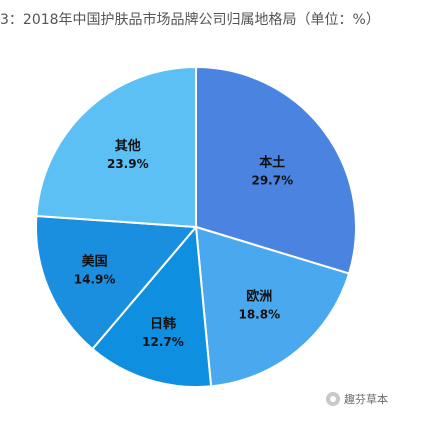  I want to click on slice-name-label: 其他, so click(128, 146).